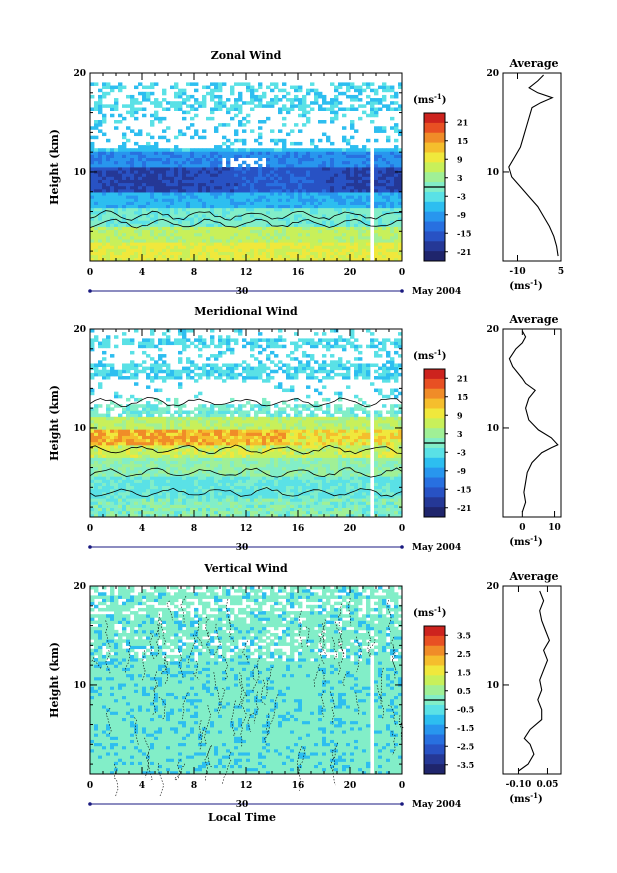 The height and width of the screenshot is (873, 617). Describe the element at coordinates (246, 223) in the screenshot. I see `contour-line` at that location.